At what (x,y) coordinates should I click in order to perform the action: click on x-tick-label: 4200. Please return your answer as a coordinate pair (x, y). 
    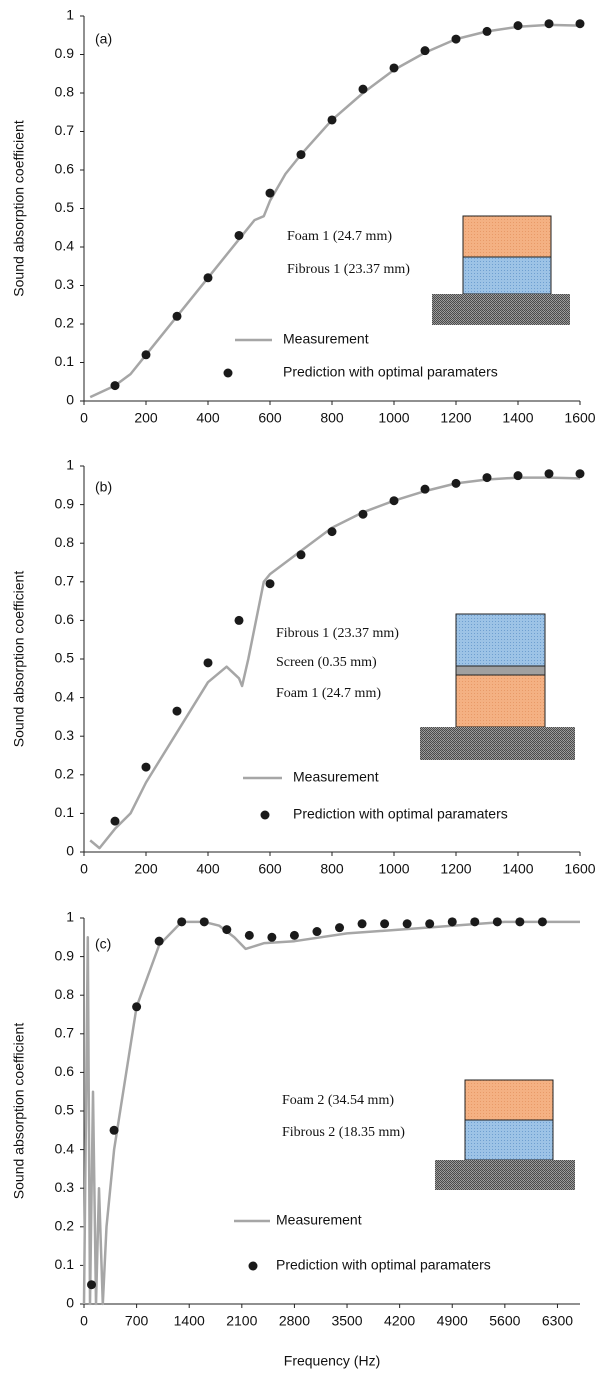
    Looking at the image, I should click on (399, 1321).